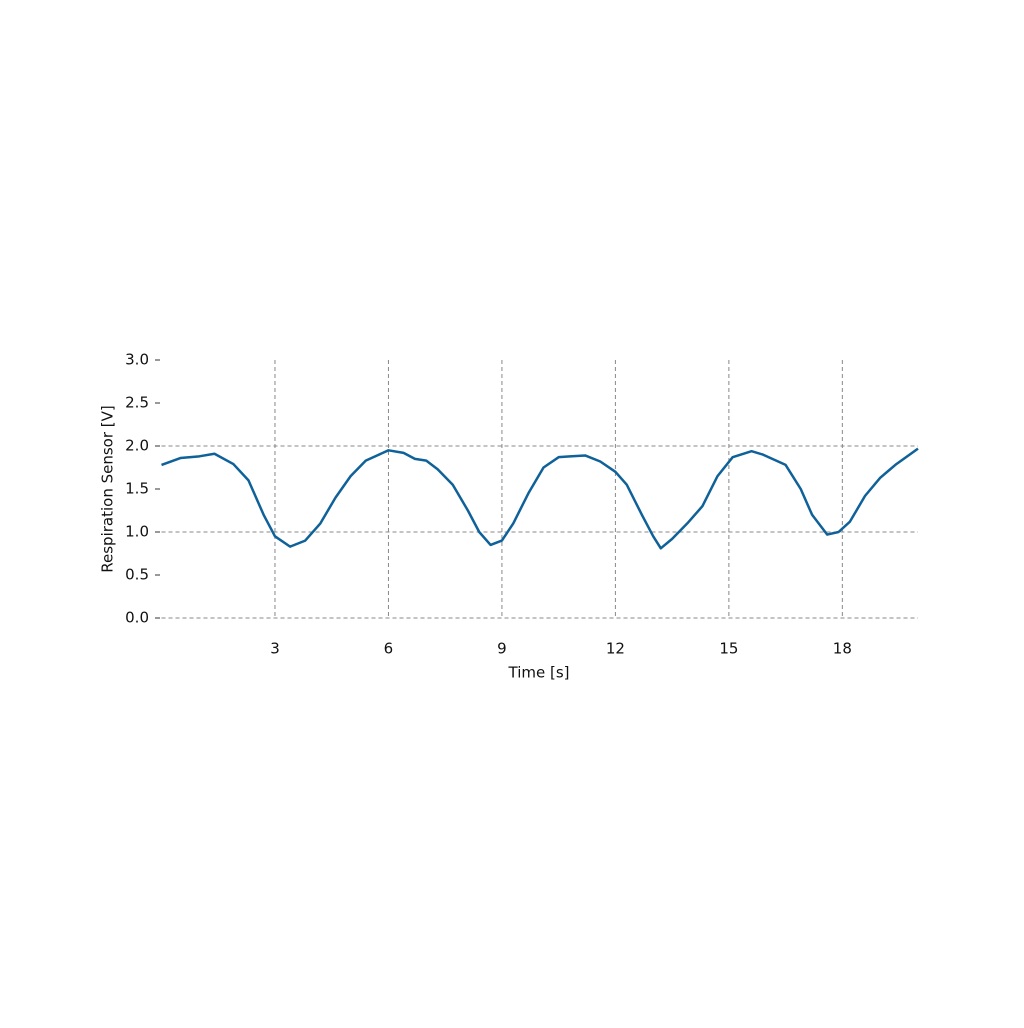 This screenshot has height=1028, width=1024. I want to click on y-tick-label: 0.0, so click(137, 618).